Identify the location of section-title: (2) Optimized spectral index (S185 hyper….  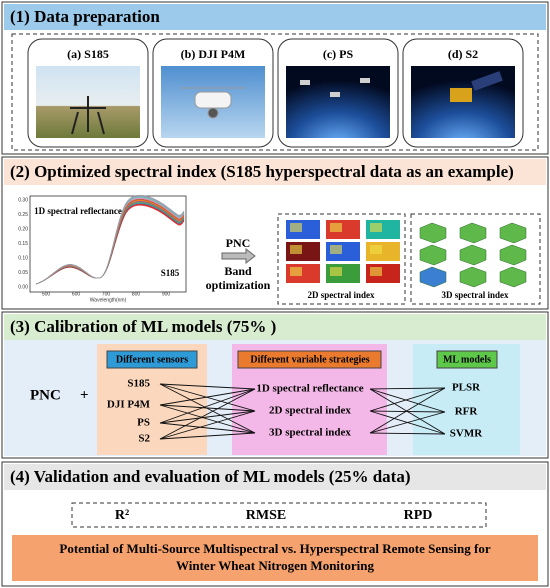
(262, 171).